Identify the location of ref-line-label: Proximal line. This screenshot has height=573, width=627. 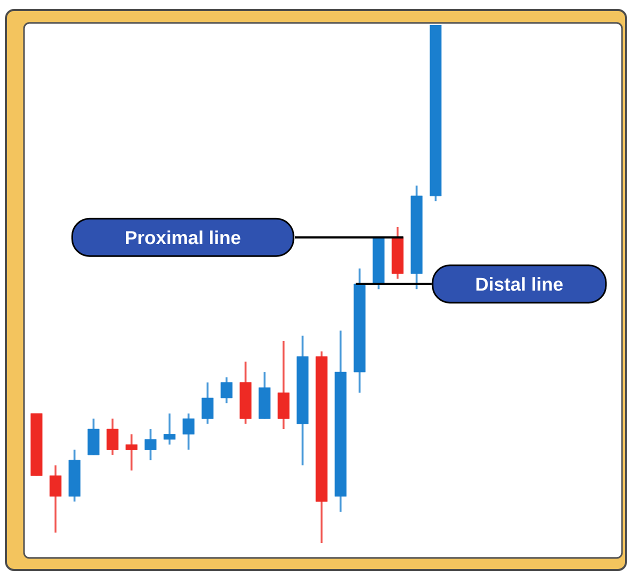
(183, 237).